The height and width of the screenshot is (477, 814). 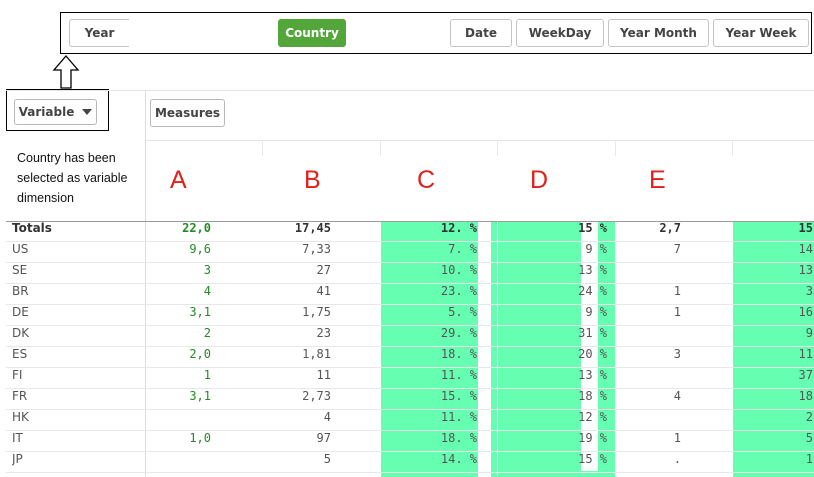 What do you see at coordinates (805, 249) in the screenshot?
I see `cell-f: 14` at bounding box center [805, 249].